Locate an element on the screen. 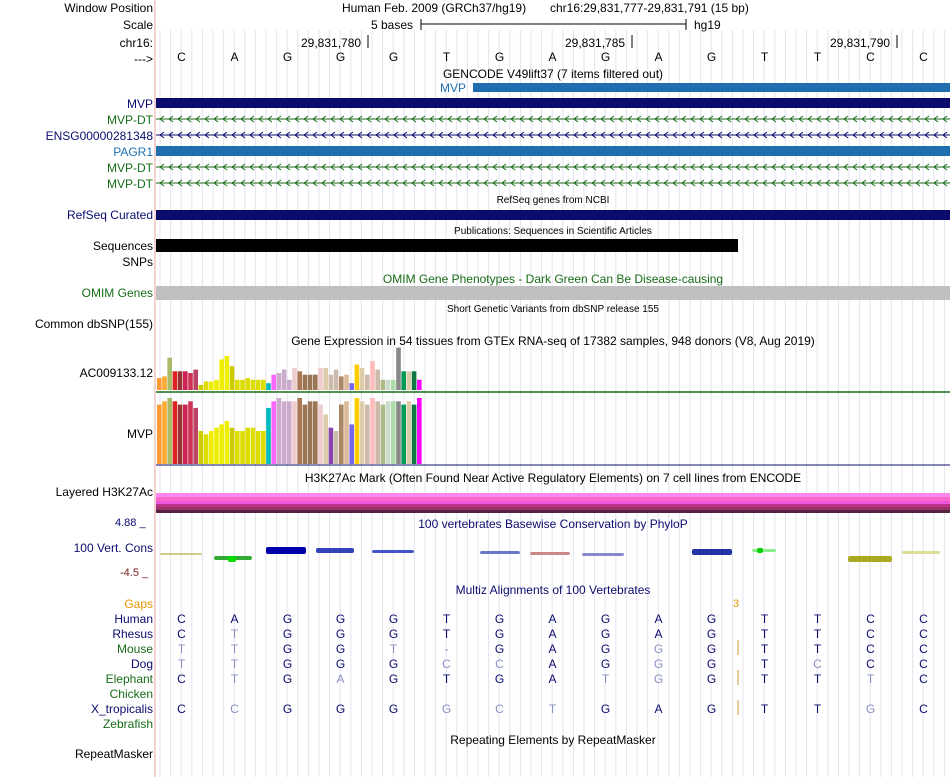  sequences-label: Sequences is located at coordinates (122, 246).